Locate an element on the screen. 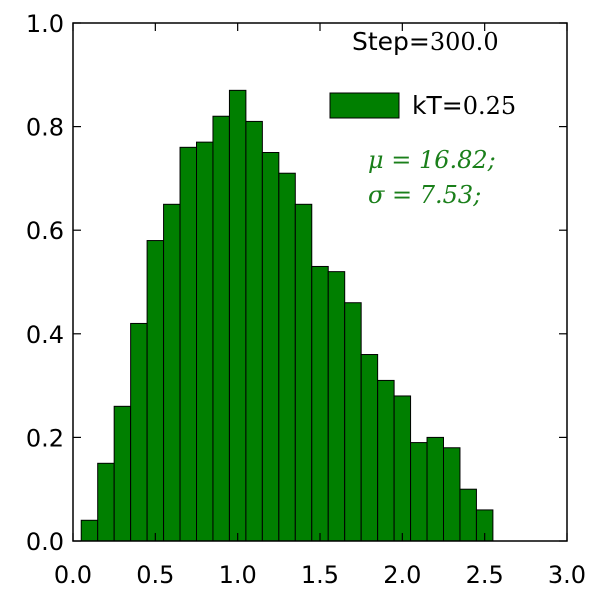  x-tick-label: 1.5 is located at coordinates (320, 575).